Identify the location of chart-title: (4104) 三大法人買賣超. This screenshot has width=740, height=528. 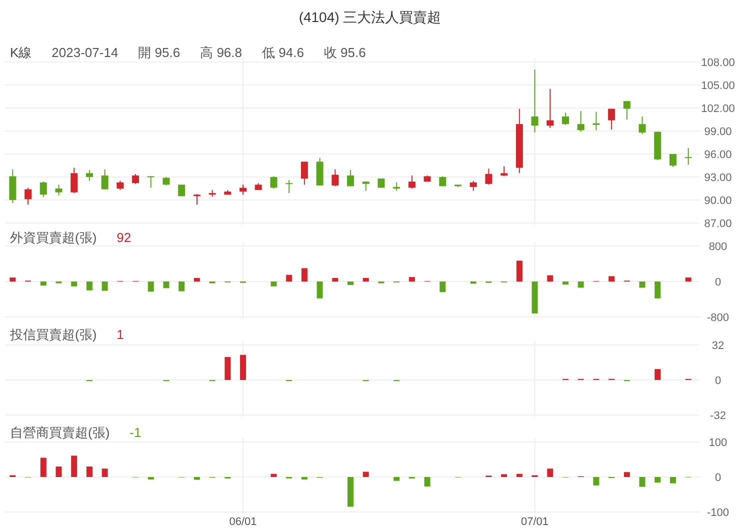
(370, 17).